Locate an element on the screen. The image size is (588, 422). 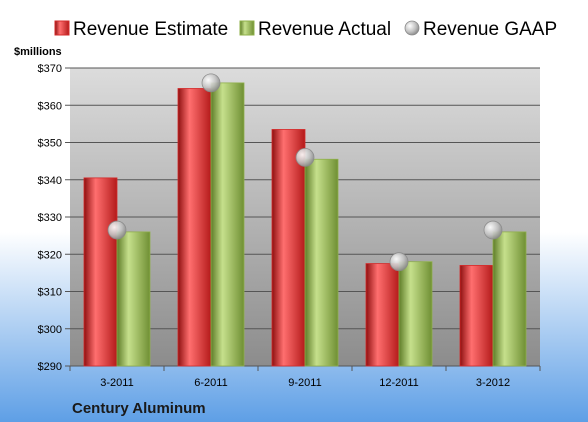
y-tick-label: $360 is located at coordinates (50, 106).